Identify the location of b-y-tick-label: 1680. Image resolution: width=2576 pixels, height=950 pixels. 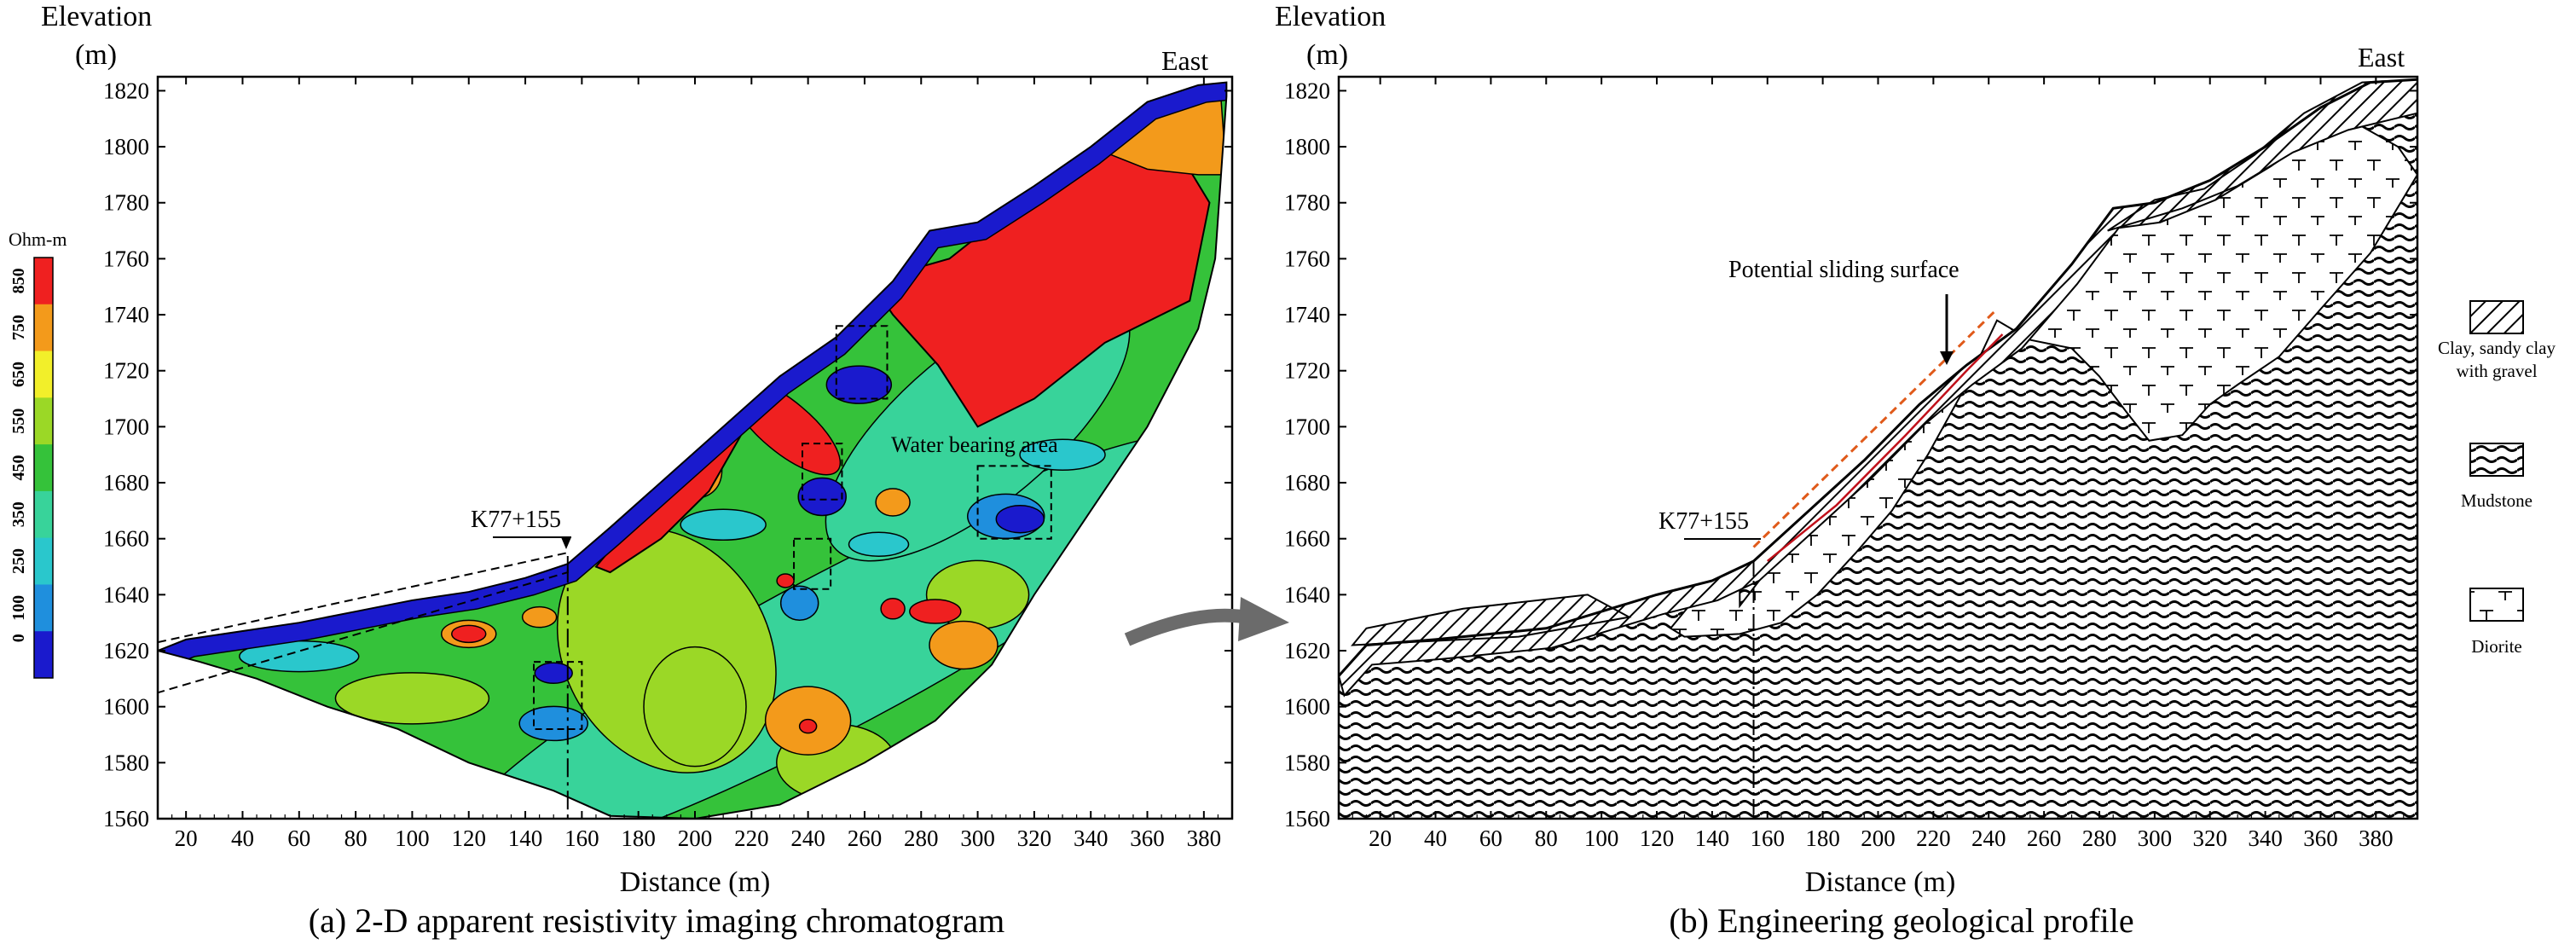
(1307, 483).